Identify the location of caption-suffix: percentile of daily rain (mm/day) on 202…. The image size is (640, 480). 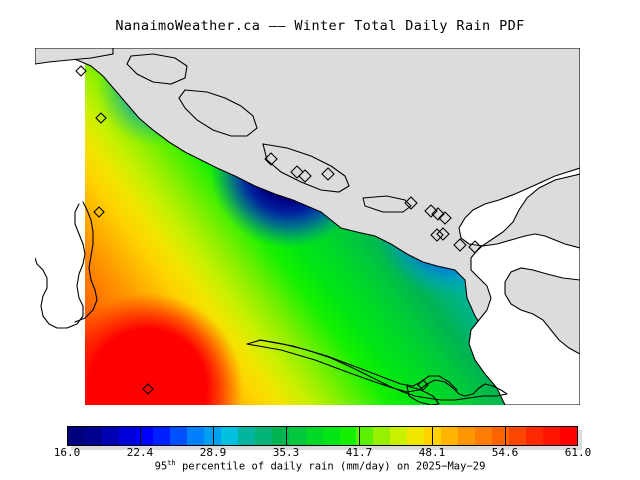
(330, 466).